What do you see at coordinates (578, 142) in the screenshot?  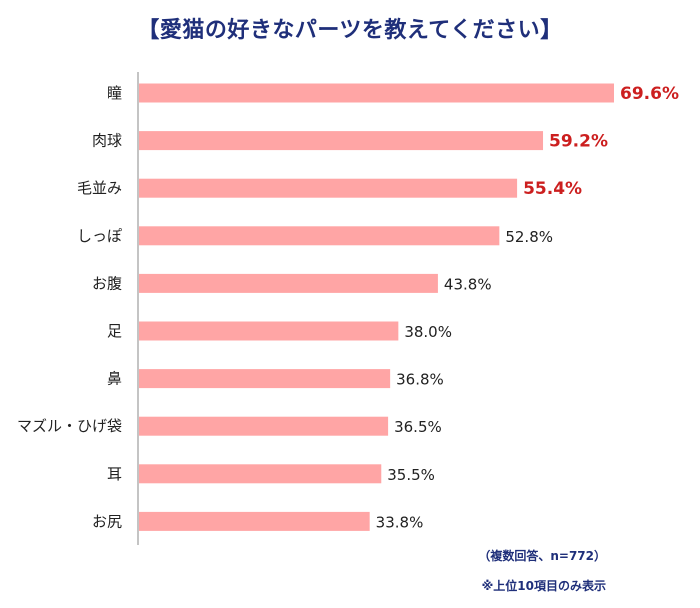 I see `value-label: 59.2%` at bounding box center [578, 142].